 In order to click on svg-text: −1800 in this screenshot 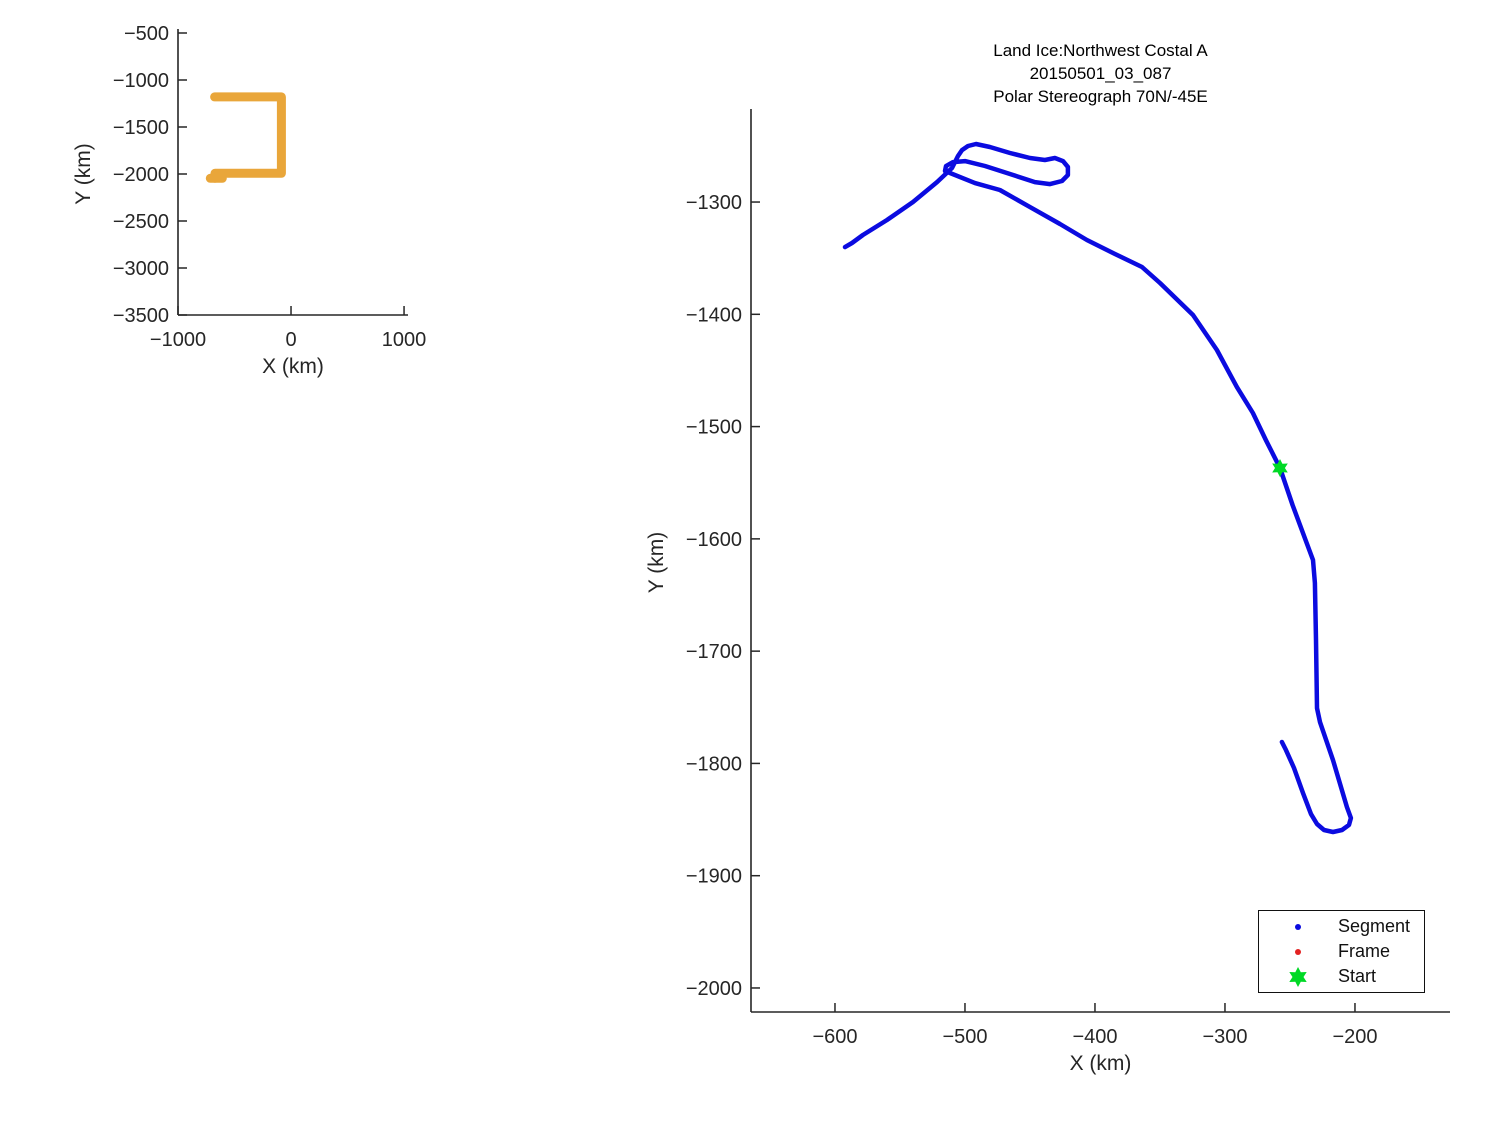, I will do `click(714, 764)`.